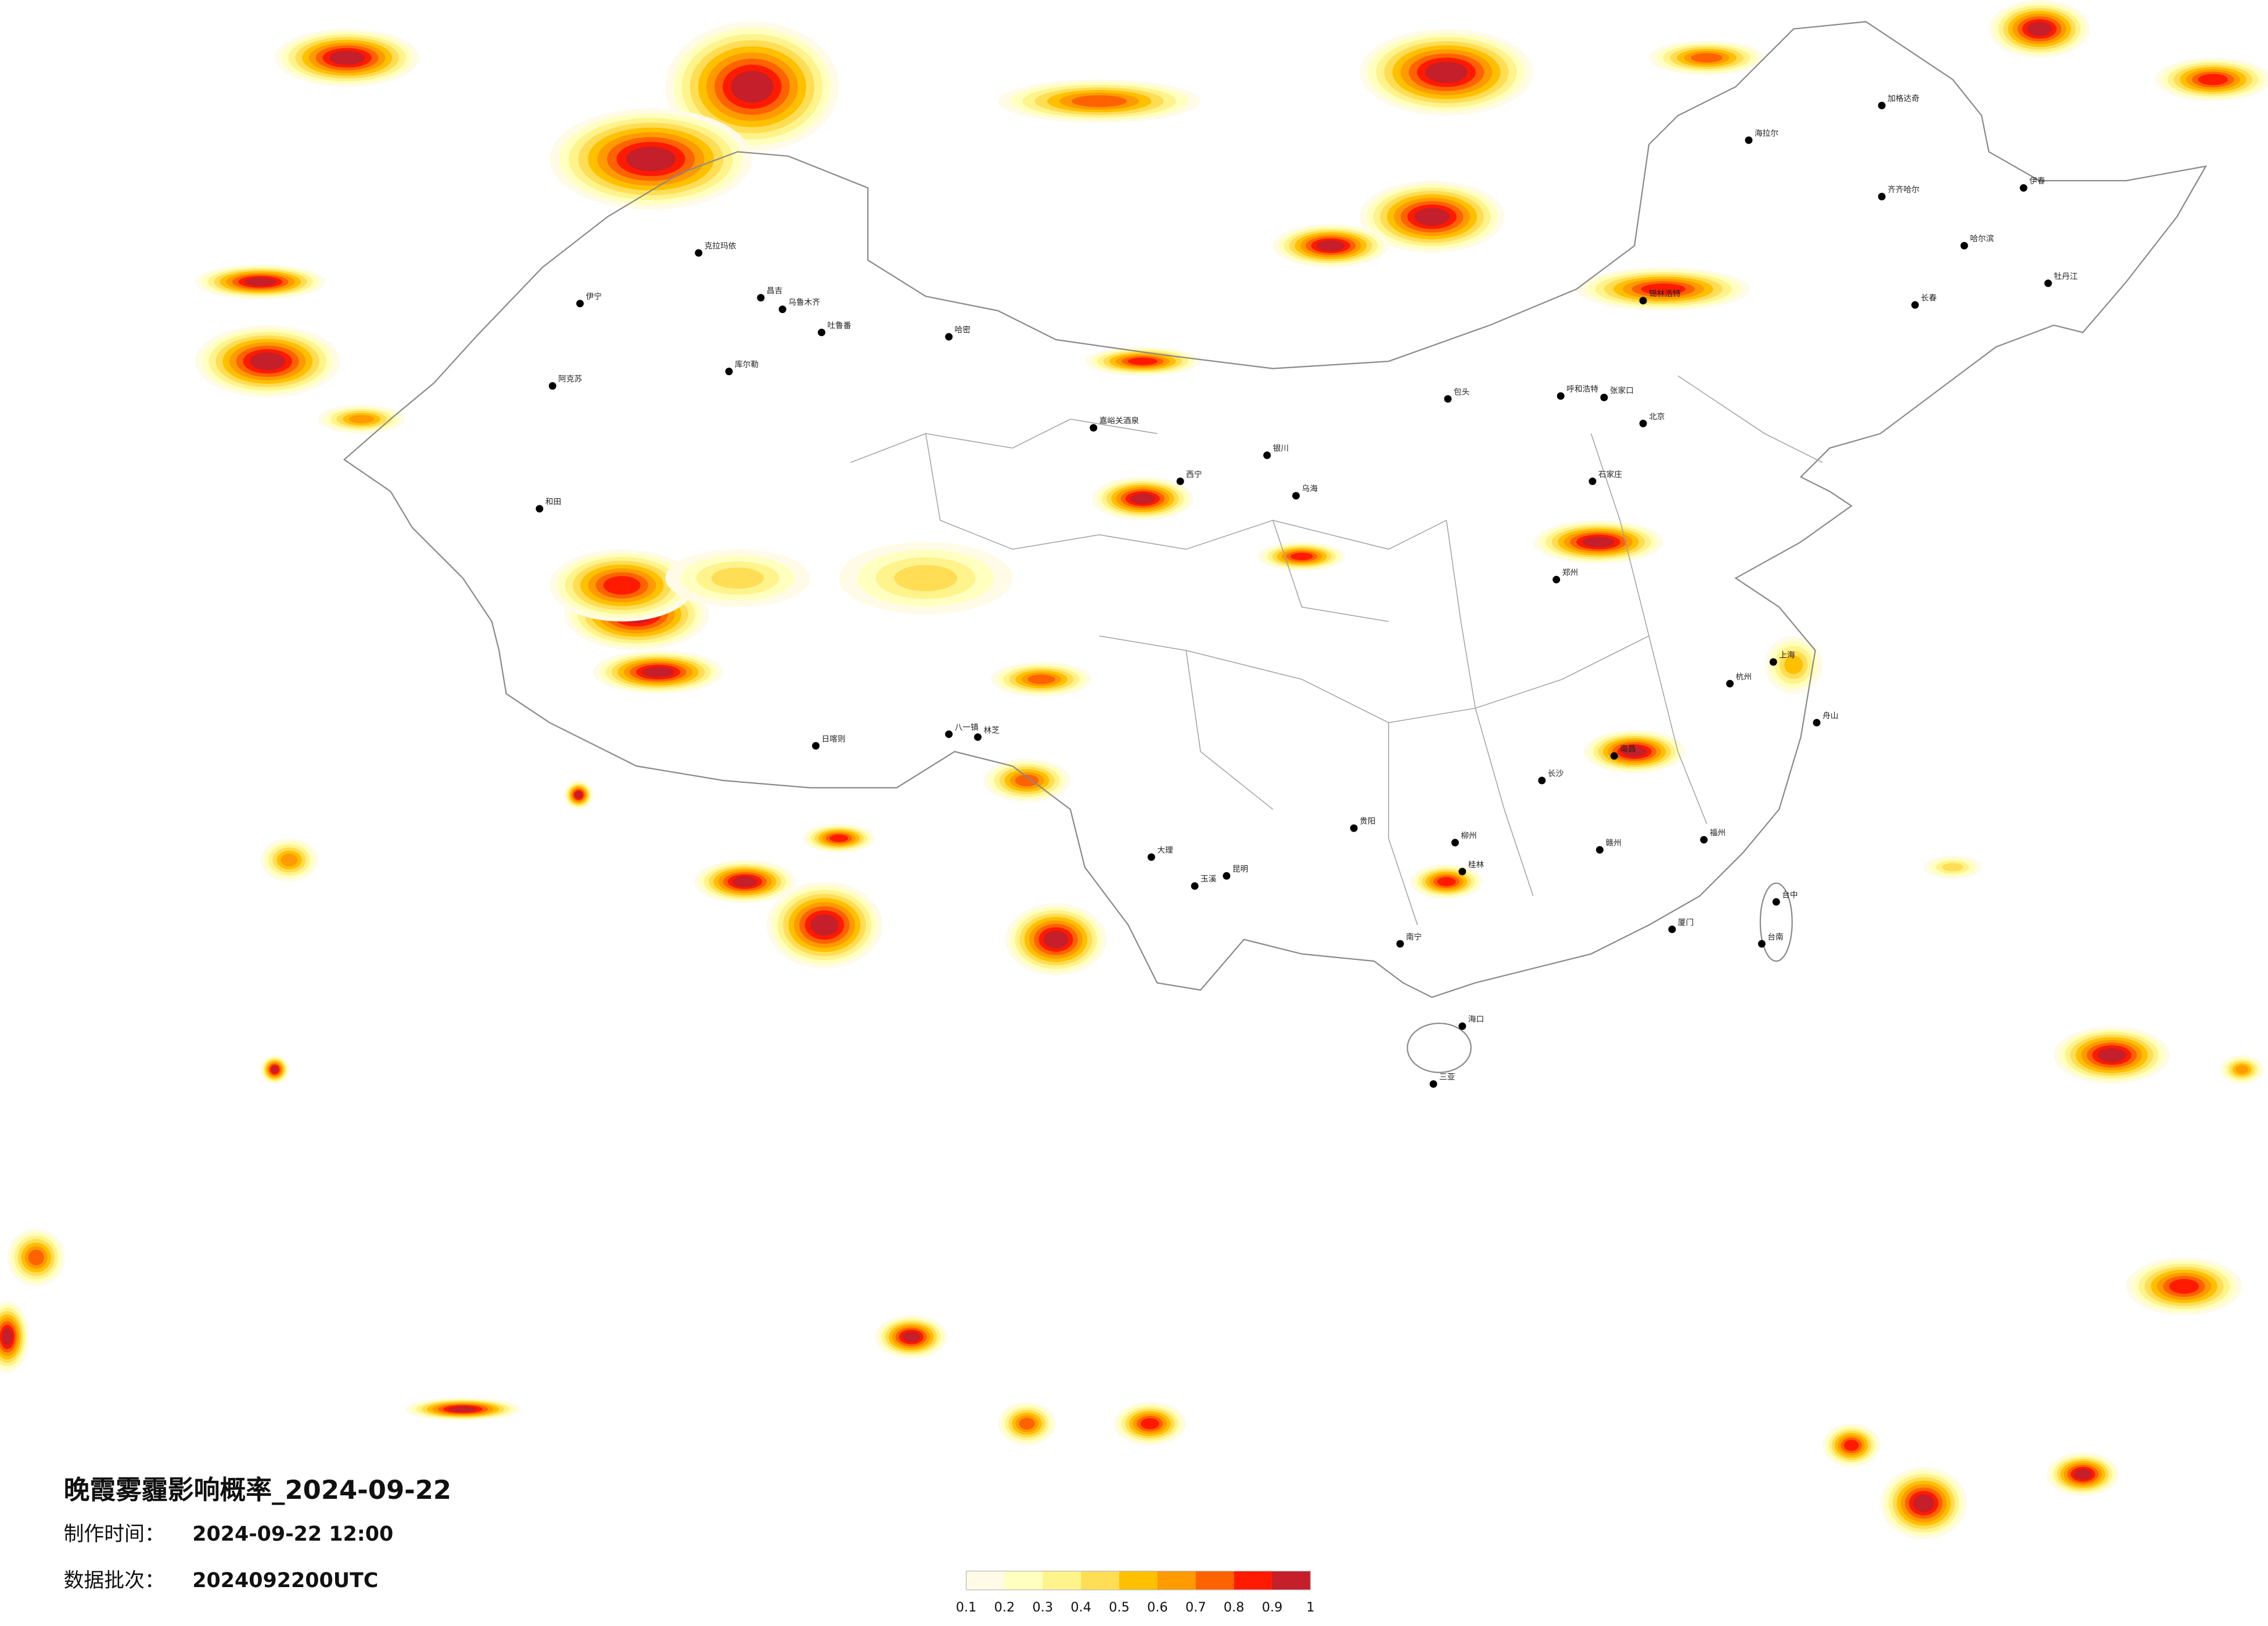 The height and width of the screenshot is (1626, 2268). Describe the element at coordinates (1135, 1593) in the screenshot. I see `colorbar: 0.1 0.2 0.3 0.4 0.5 0.6 0.7 0.8 0.9 1` at that location.